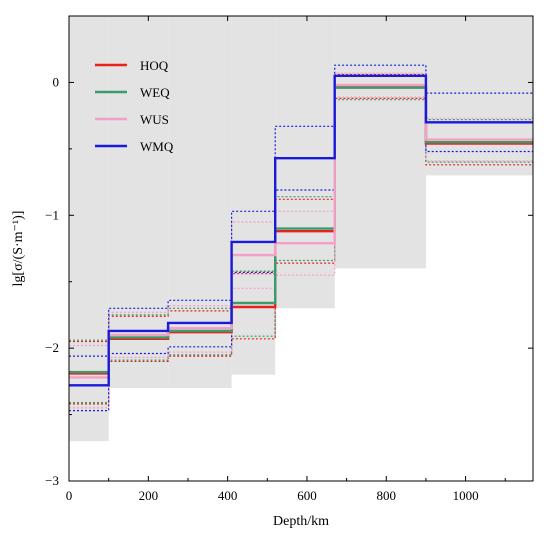 The image size is (550, 534). I want to click on x-tick-label: 400, so click(228, 495).